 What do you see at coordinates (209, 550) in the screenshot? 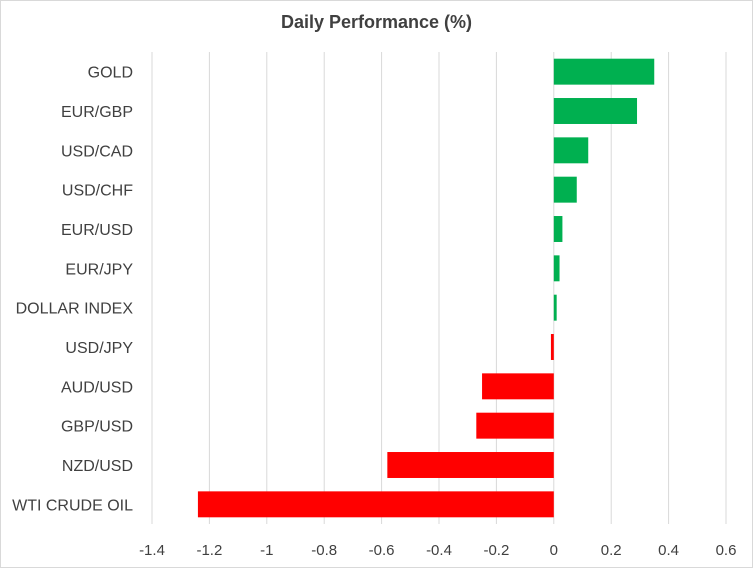
I see `x-tick-label: -1.2` at bounding box center [209, 550].